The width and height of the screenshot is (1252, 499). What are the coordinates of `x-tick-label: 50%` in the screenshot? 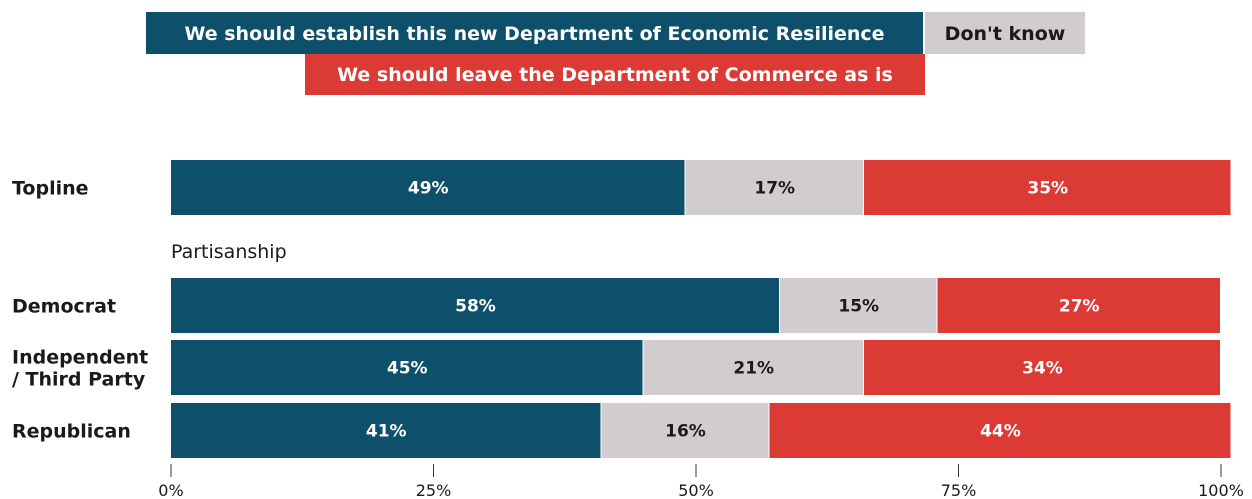 It's located at (696, 490).